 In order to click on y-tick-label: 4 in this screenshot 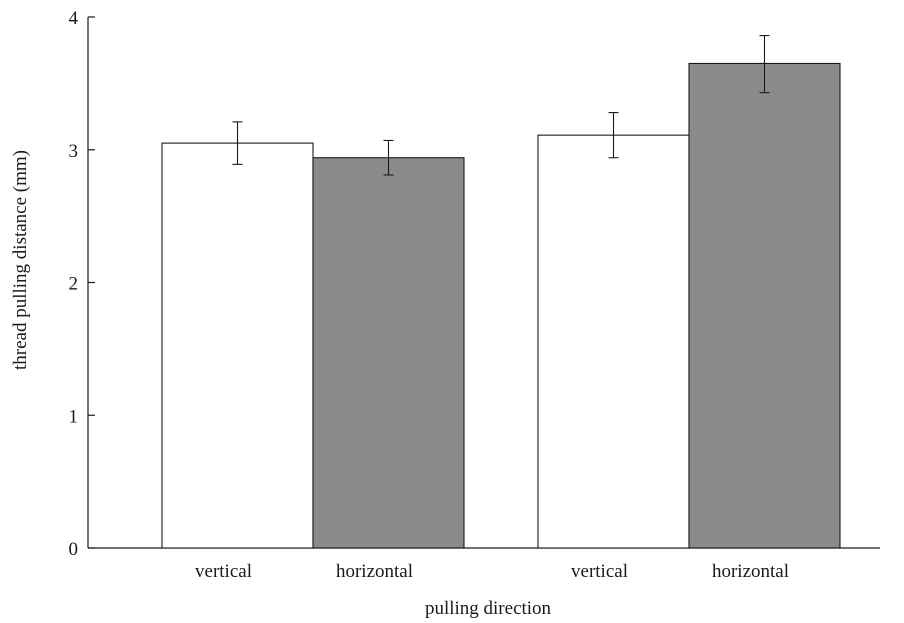, I will do `click(74, 18)`.